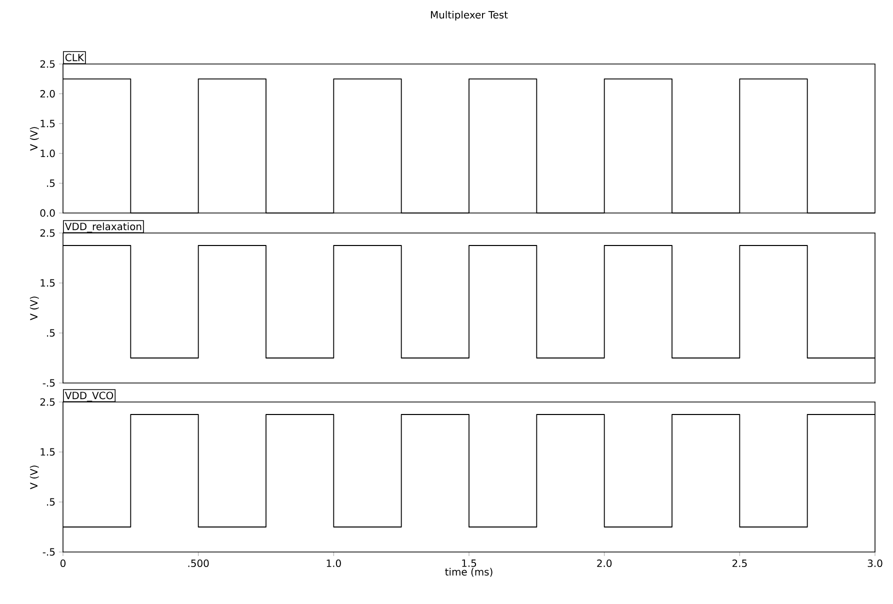 The width and height of the screenshot is (893, 604). I want to click on x-tick-label: 0, so click(63, 564).